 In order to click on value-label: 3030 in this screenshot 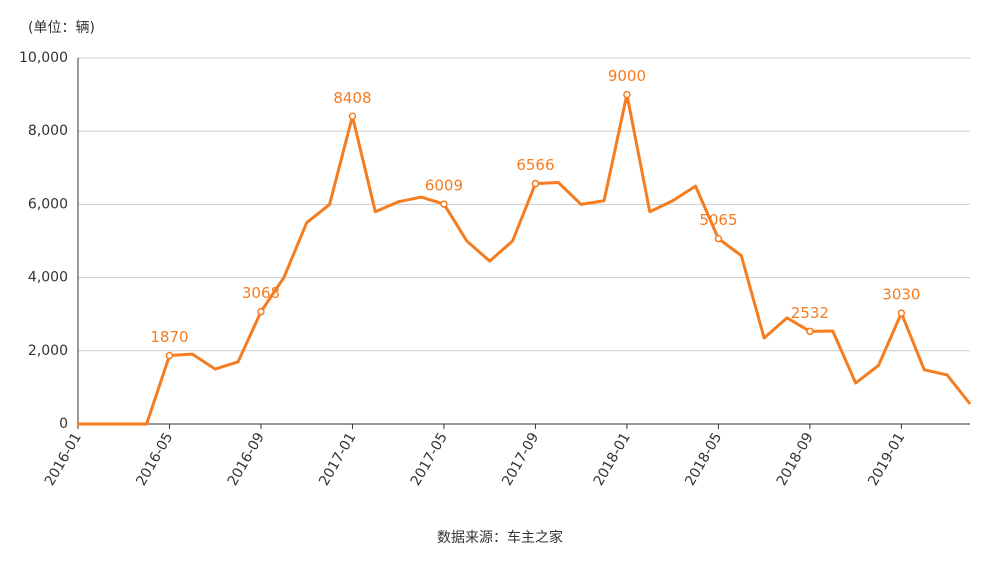, I will do `click(901, 295)`.